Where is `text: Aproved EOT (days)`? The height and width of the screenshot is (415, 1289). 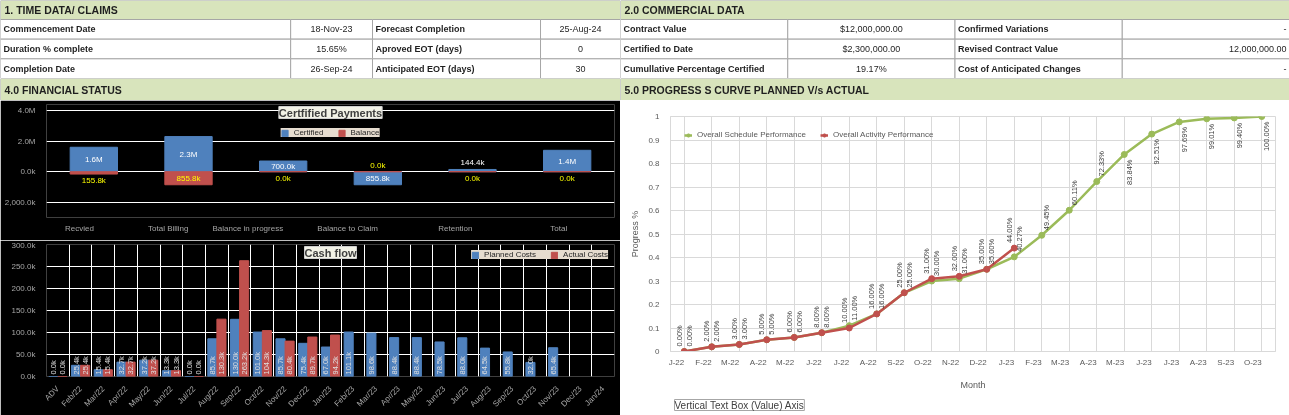
text: Aproved EOT (days) is located at coordinates (419, 49).